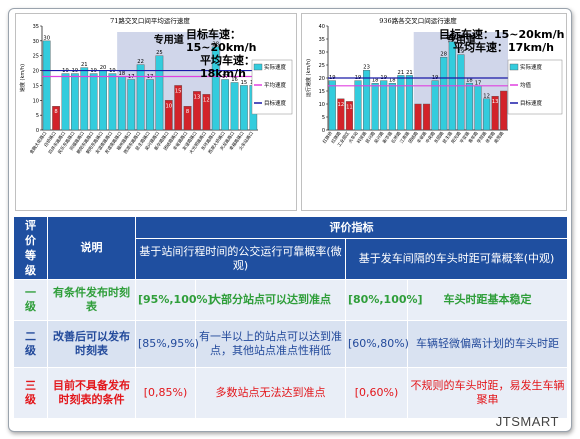 The height and width of the screenshot is (439, 580). I want to click on y-axis-label: 运行速度 (km/h), so click(308, 78).